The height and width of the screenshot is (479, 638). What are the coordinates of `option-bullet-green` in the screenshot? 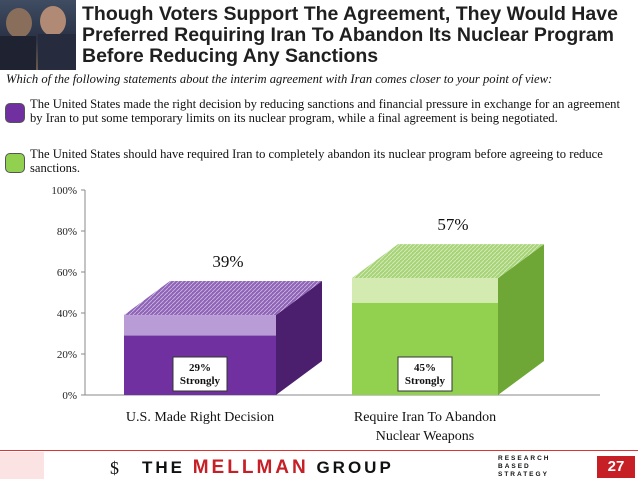 It's located at (15, 163).